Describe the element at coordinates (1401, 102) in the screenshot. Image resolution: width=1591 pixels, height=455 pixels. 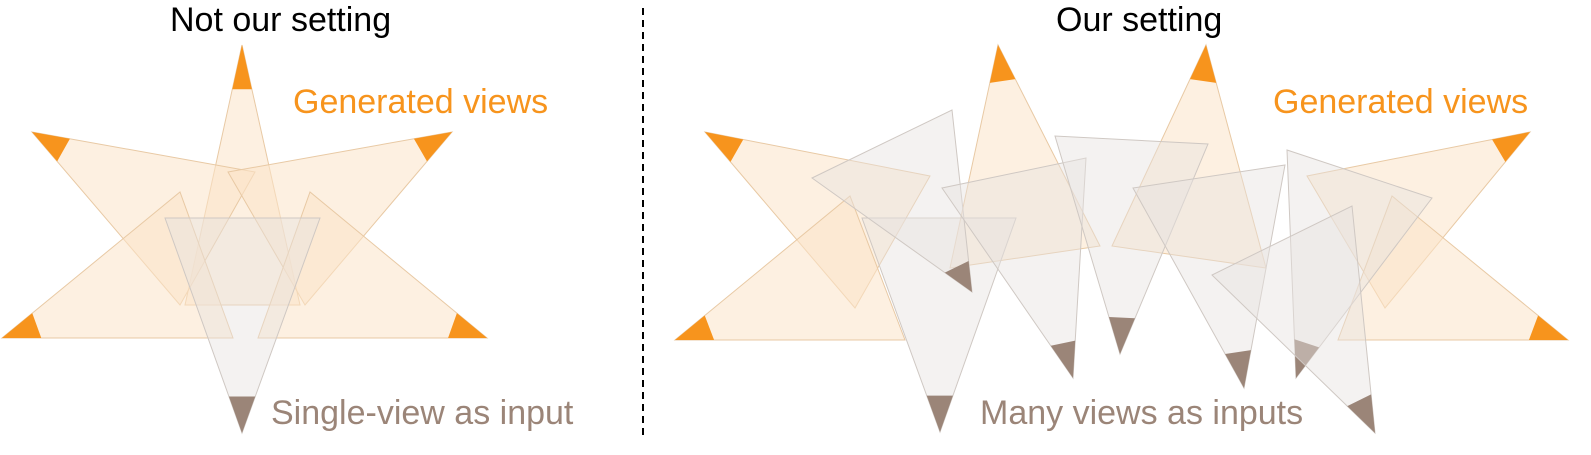
I see `right-generated-views-label: Generated views` at that location.